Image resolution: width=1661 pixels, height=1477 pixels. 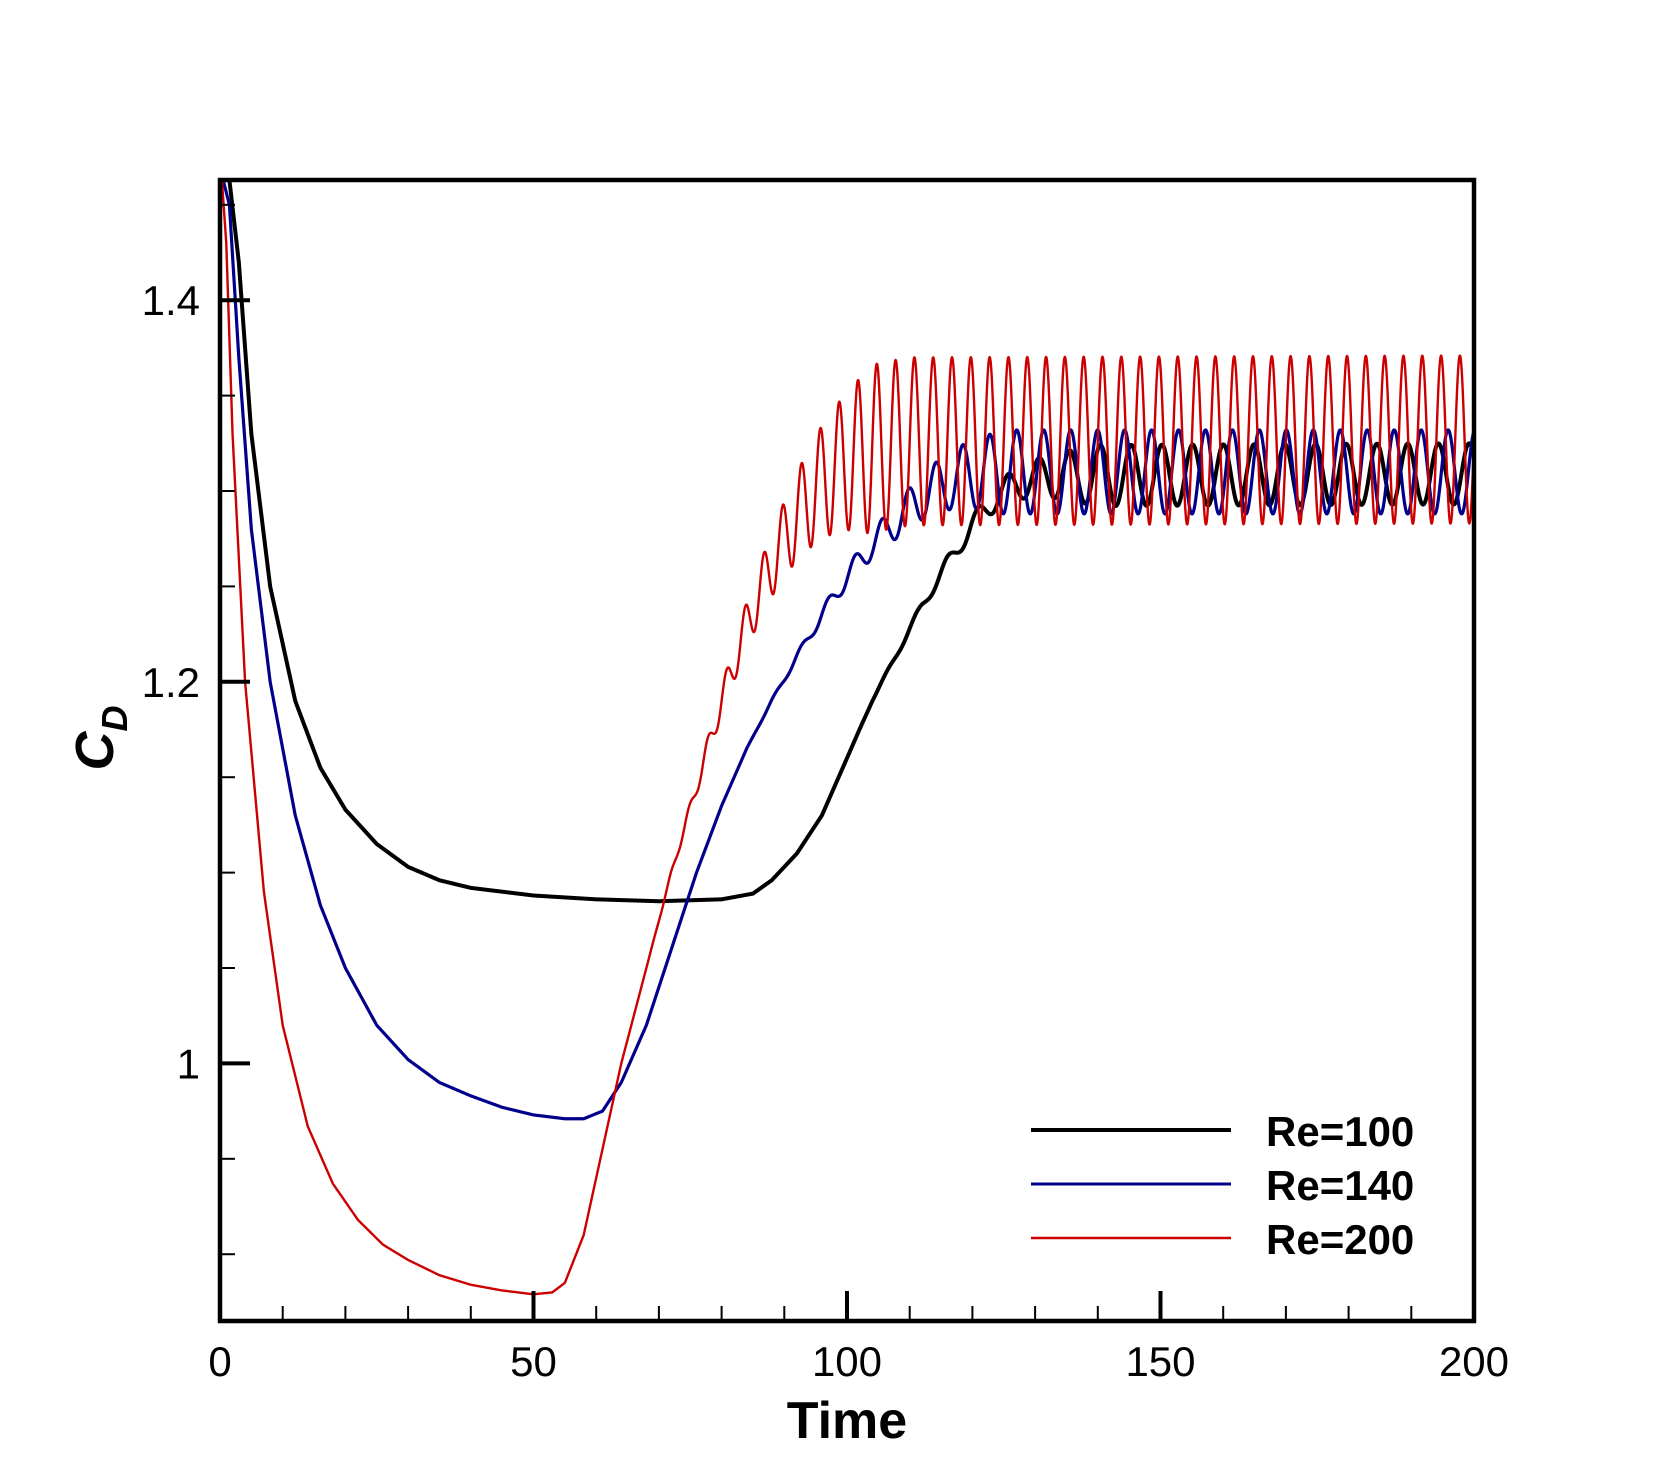 I want to click on x-tick-label: 0, so click(x=219, y=1361).